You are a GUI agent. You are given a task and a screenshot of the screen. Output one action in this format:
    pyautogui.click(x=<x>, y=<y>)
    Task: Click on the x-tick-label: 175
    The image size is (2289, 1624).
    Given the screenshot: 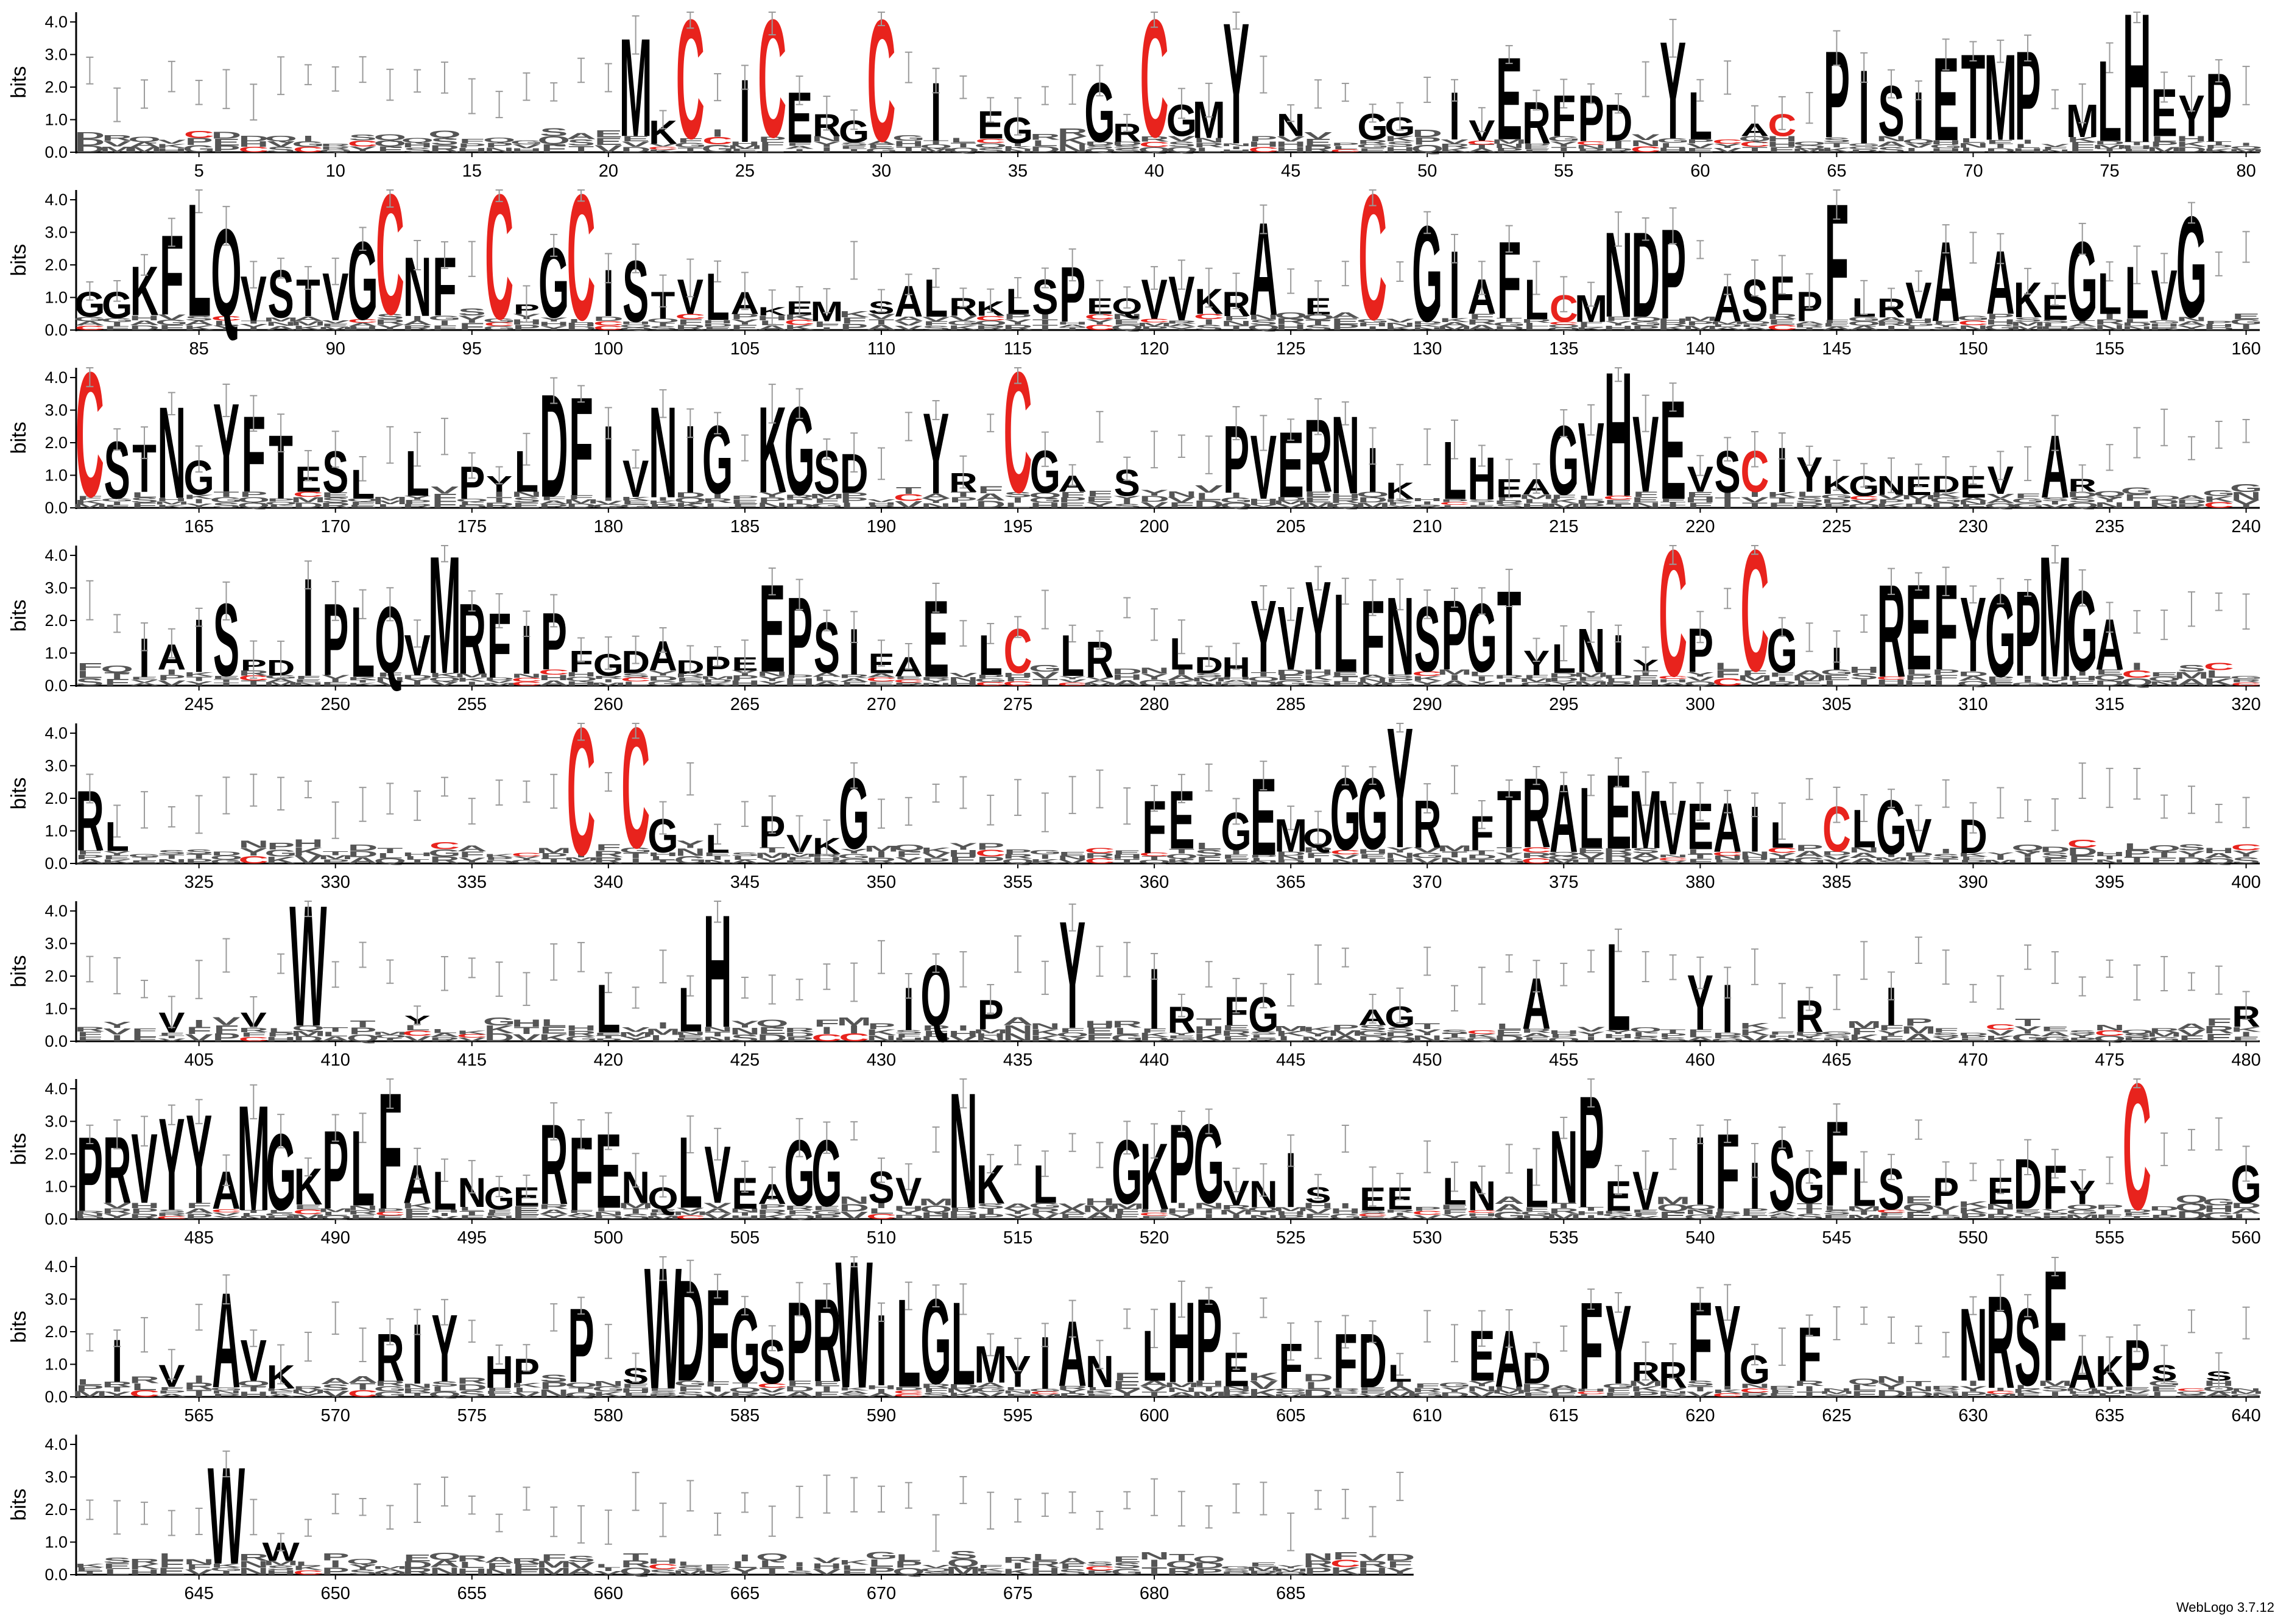 What is the action you would take?
    pyautogui.click(x=472, y=526)
    